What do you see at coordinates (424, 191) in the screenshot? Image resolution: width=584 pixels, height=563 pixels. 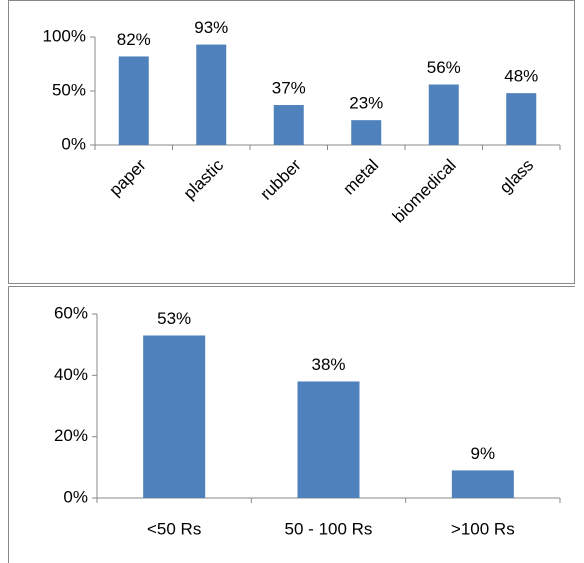 I see `x-tick-label: biomedical` at bounding box center [424, 191].